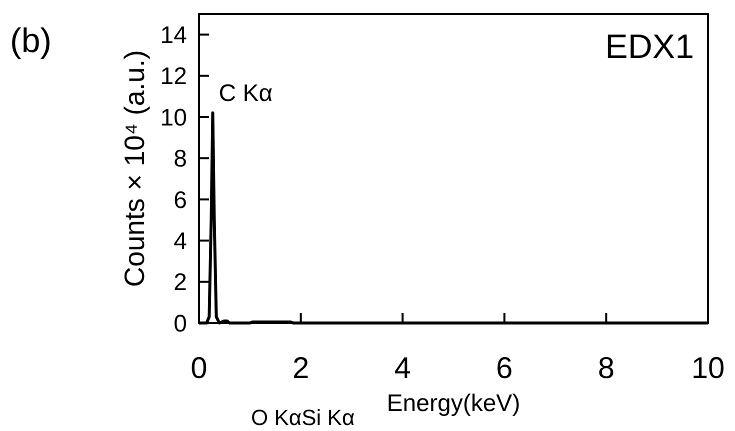 Image resolution: width=735 pixels, height=431 pixels. Describe the element at coordinates (504, 368) in the screenshot. I see `x-tick-label: 6` at that location.